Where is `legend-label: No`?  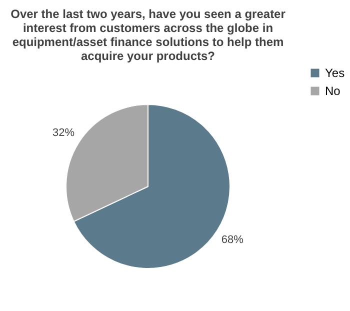 legend-label: No is located at coordinates (333, 91).